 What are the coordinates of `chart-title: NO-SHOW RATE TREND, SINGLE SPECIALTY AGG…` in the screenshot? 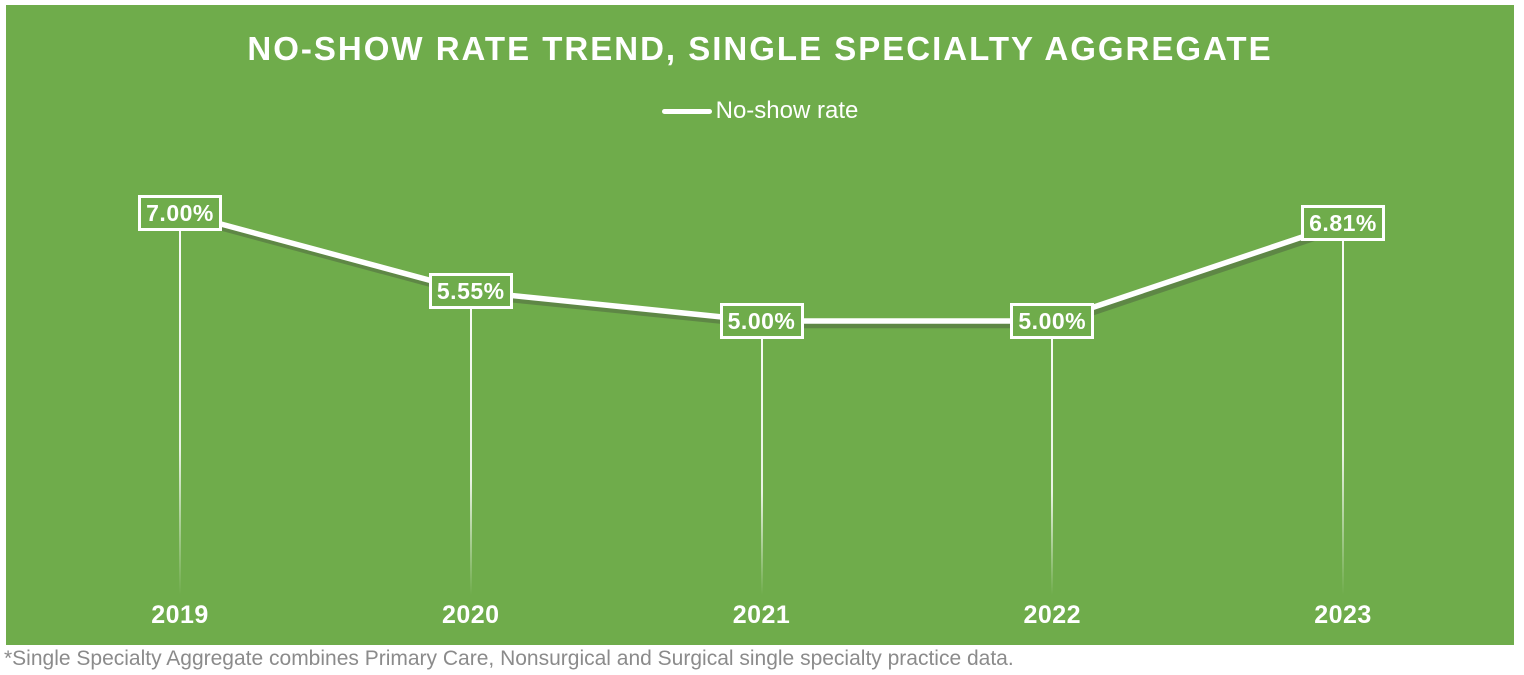 It's located at (760, 48).